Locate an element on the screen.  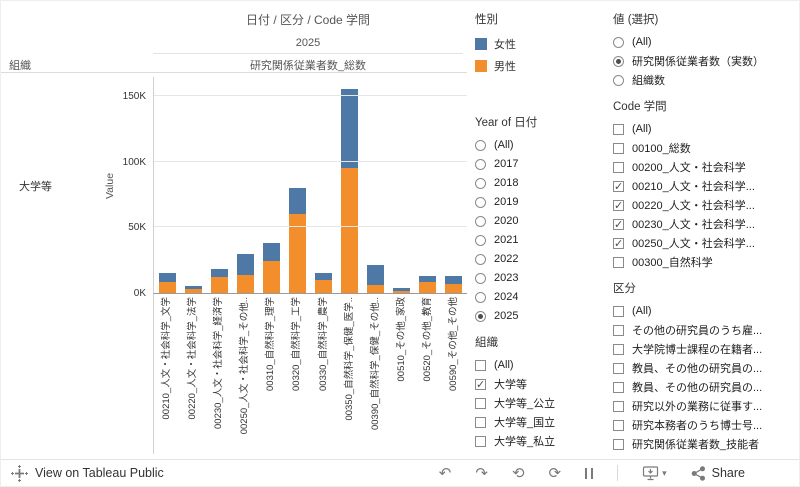
x-axis-label: 00310_自然科学_理学 is located at coordinates (271, 344).